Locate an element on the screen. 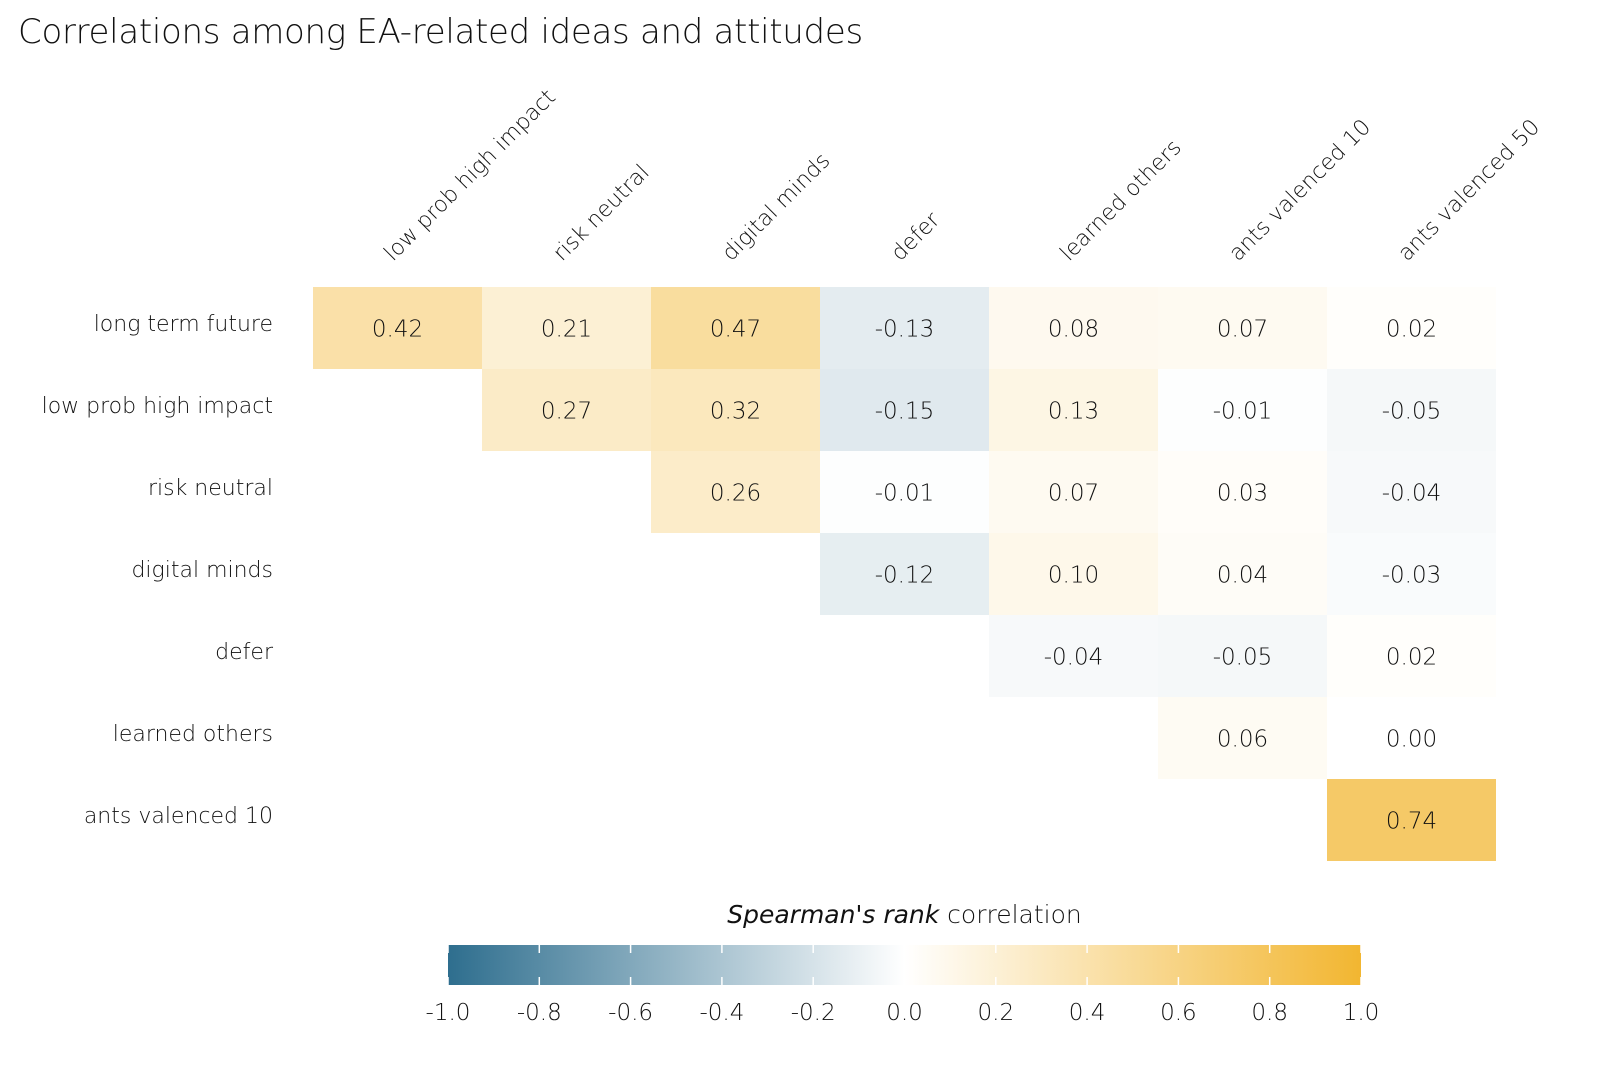 This screenshot has height=1066, width=1600. colorbar-tick-label: 0.2 is located at coordinates (996, 1013).